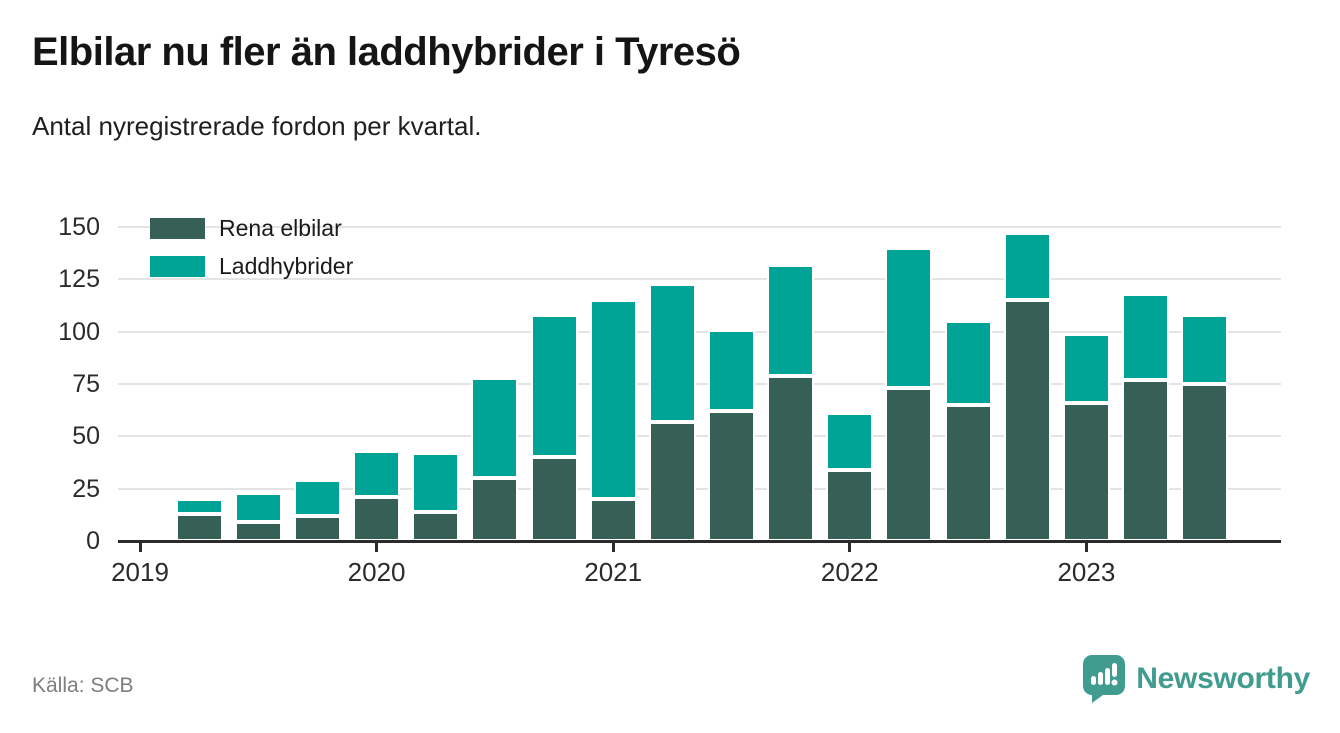 The image size is (1340, 733). What do you see at coordinates (86, 384) in the screenshot?
I see `y-axis-label: 75` at bounding box center [86, 384].